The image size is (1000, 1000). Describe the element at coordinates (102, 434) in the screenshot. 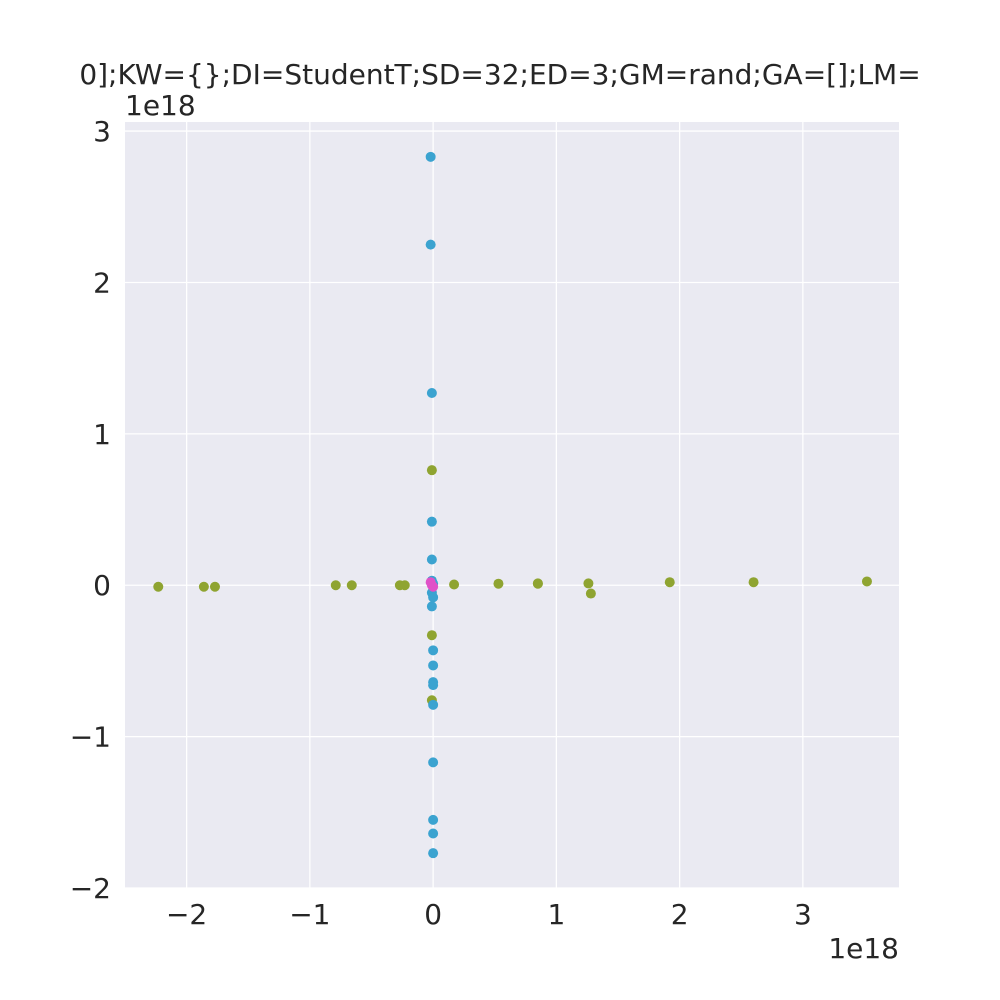

I see `y-tick-label: 1` at that location.